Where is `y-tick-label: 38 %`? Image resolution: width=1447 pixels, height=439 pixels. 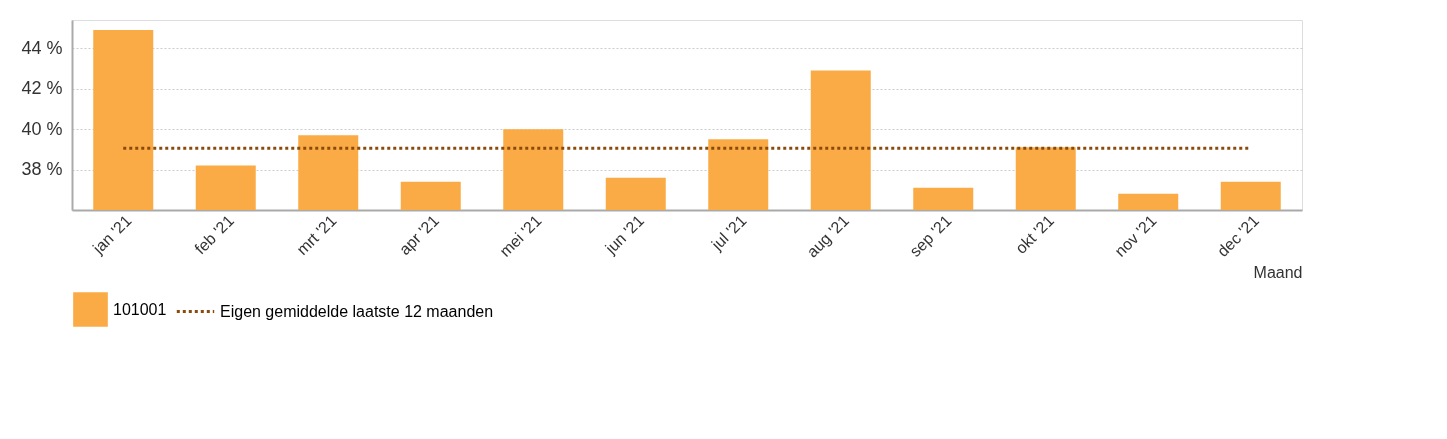
y-tick-label: 38 % is located at coordinates (42, 169).